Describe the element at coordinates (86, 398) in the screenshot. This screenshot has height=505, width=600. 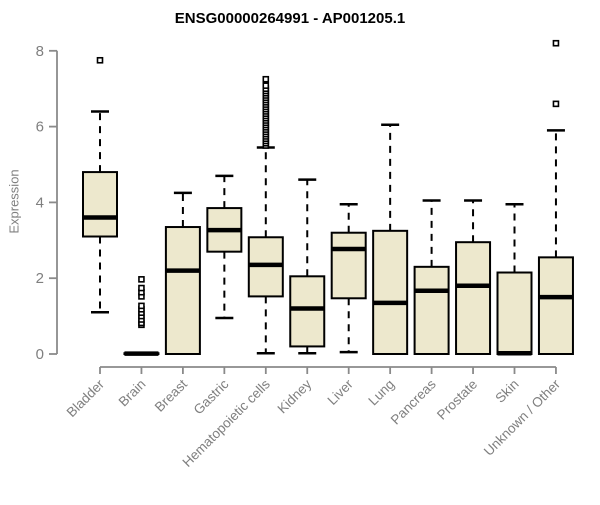
I see `x-axis-category-label: Bladder` at that location.